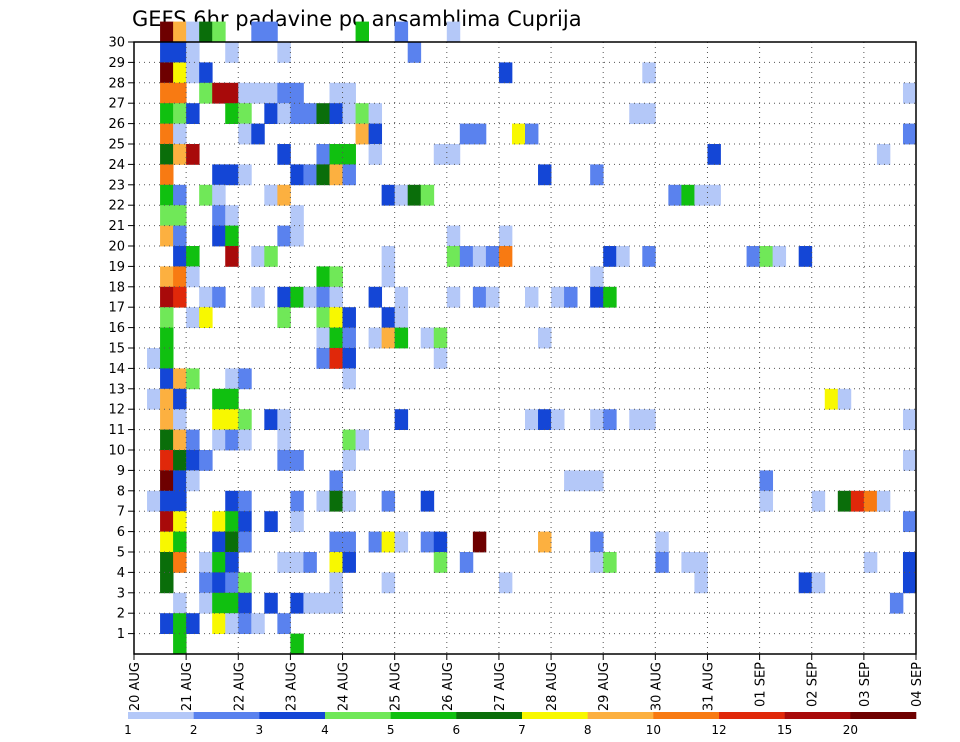  Describe the element at coordinates (121, 573) in the screenshot. I see `y-tick-label: 4` at that location.